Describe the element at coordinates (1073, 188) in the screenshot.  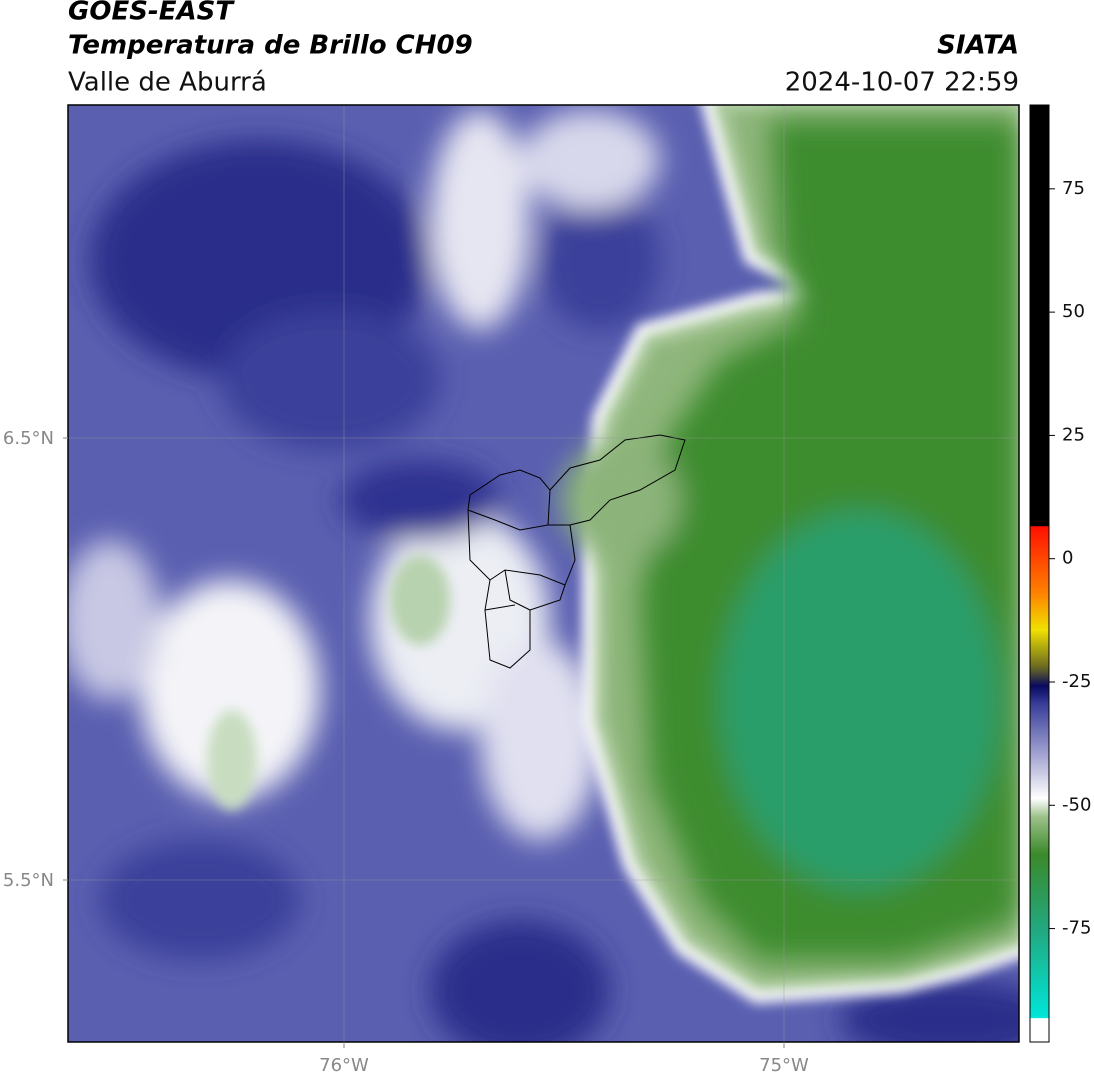
I see `colorbar-tick-label: 75` at that location.